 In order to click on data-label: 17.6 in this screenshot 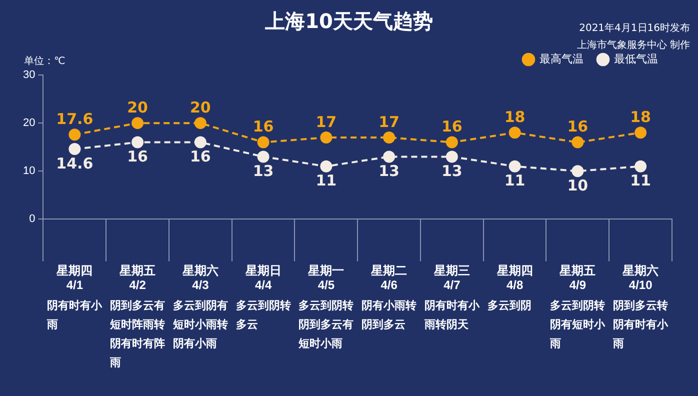, I will do `click(75, 119)`.